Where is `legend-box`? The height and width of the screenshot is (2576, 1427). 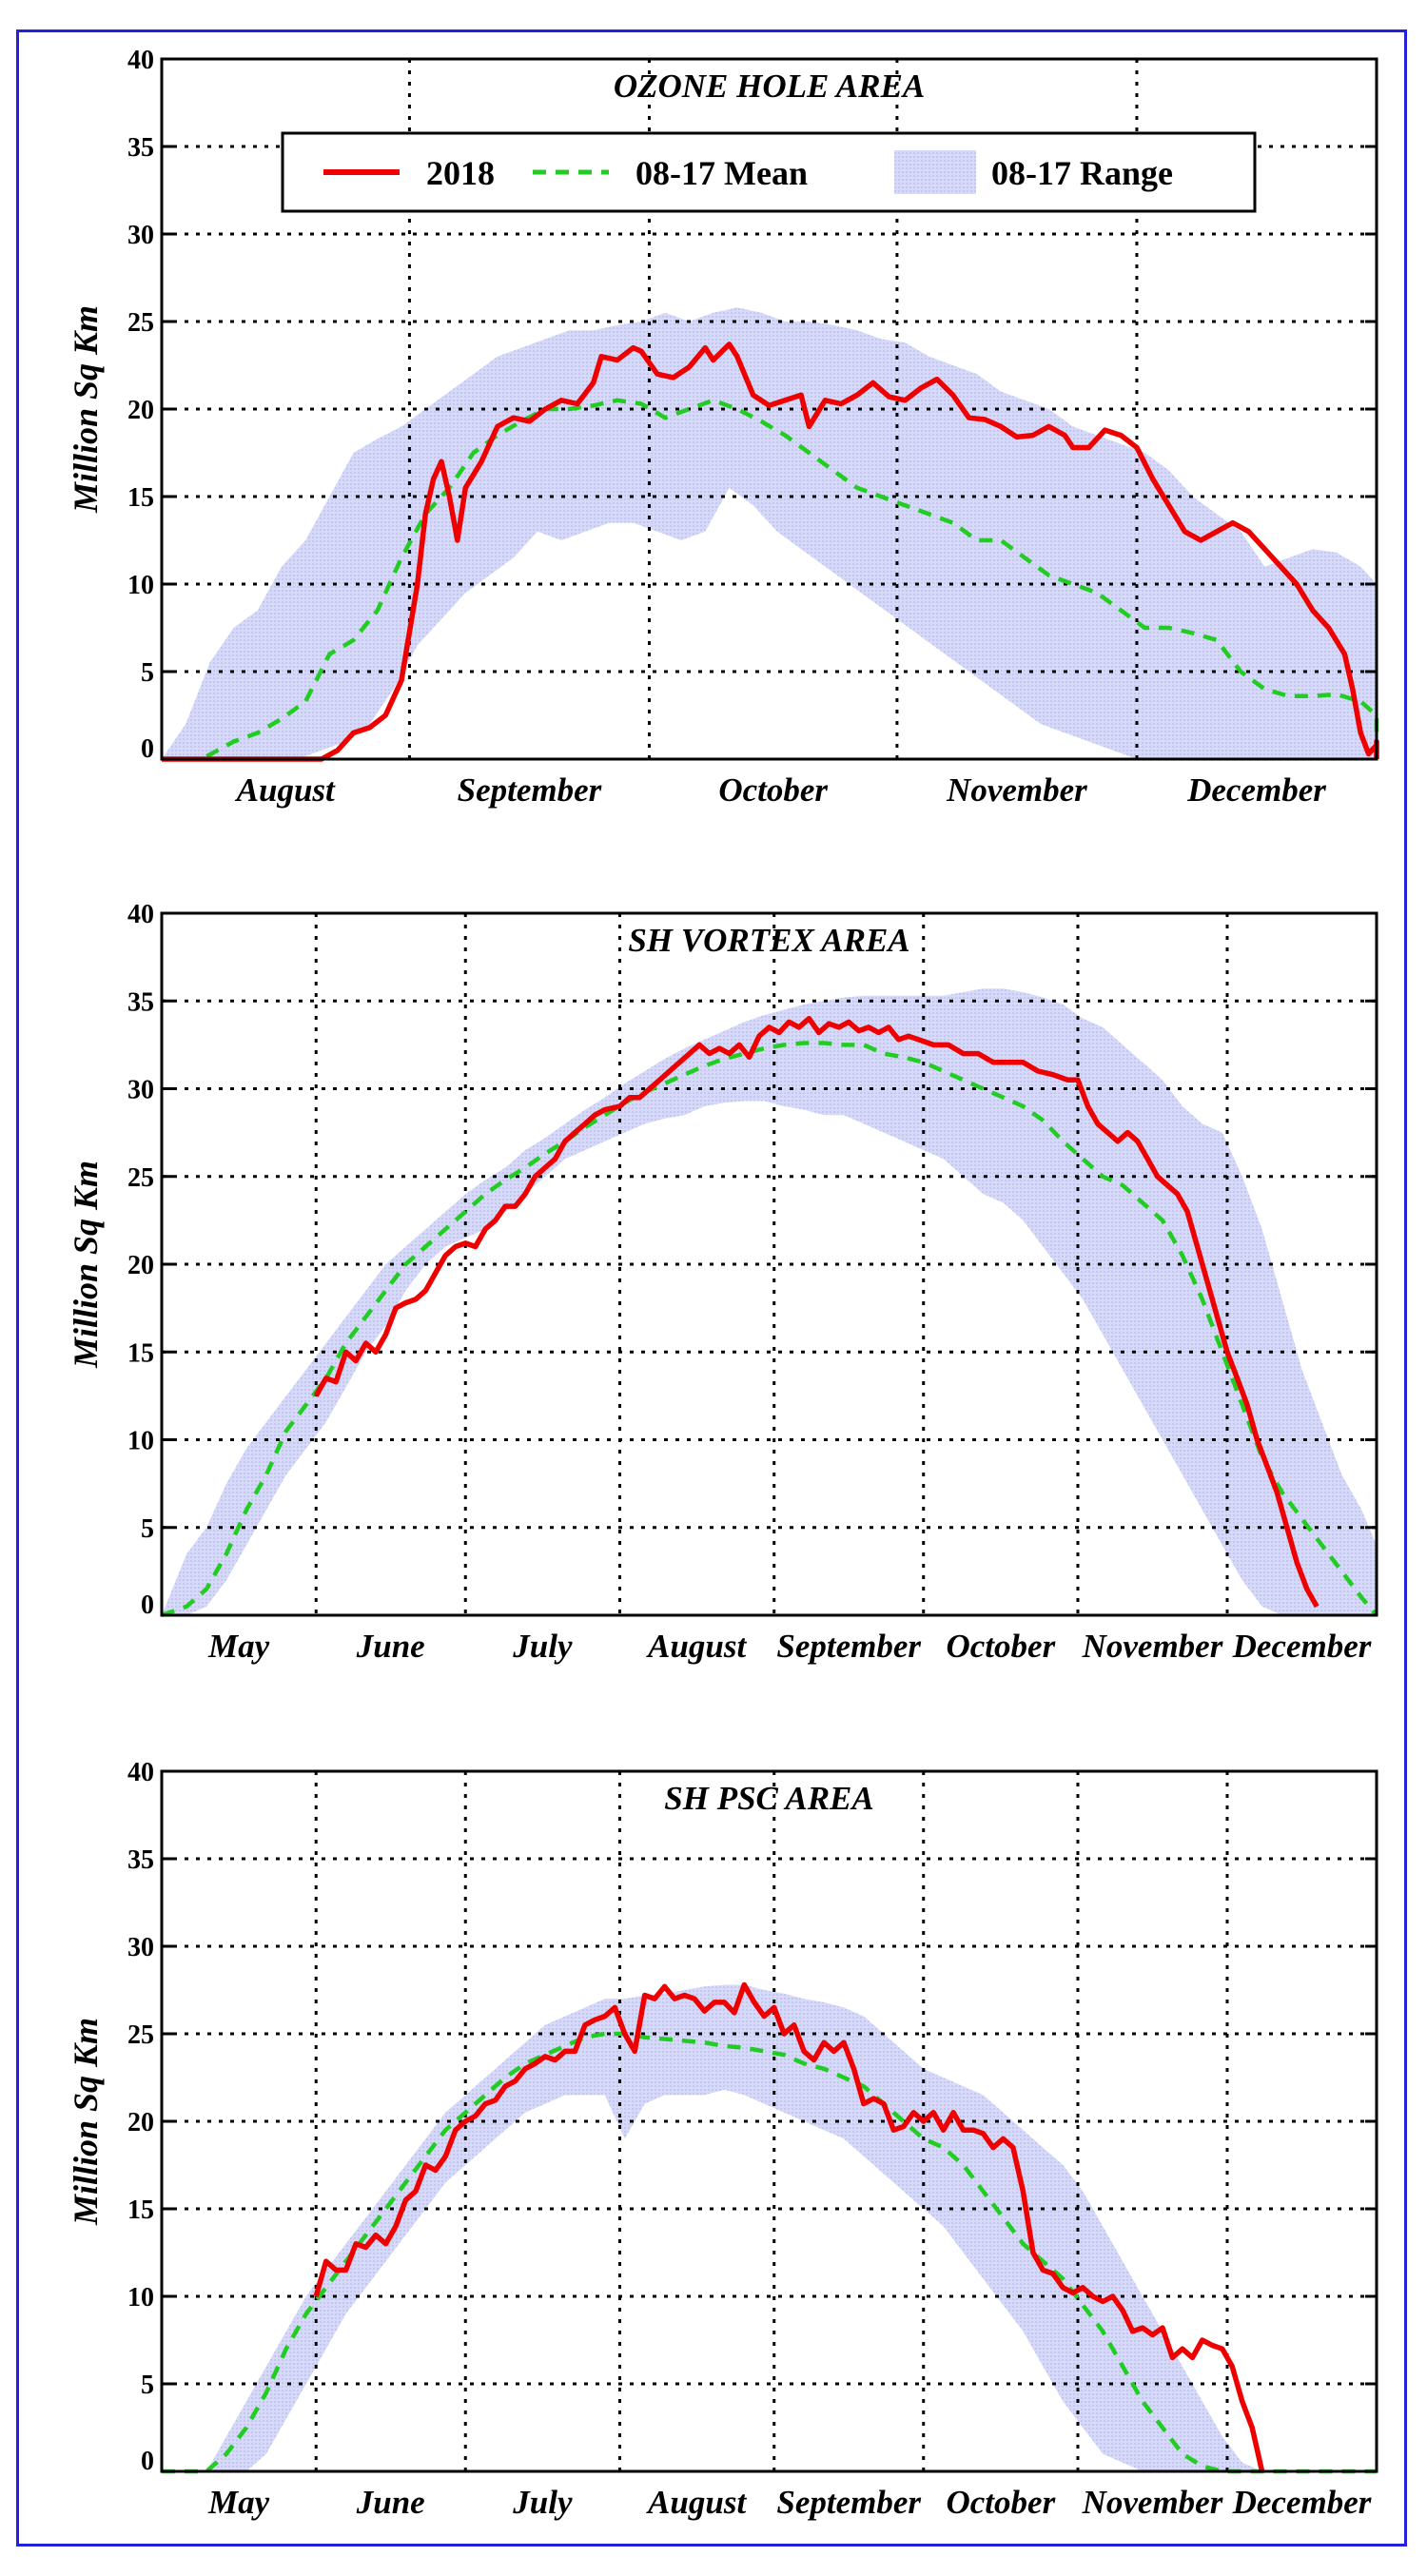 legend-box is located at coordinates (769, 172).